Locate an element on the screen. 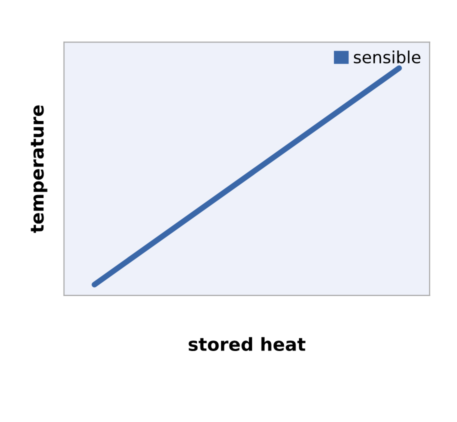 The width and height of the screenshot is (457, 422). legend-label: sensible is located at coordinates (387, 57).